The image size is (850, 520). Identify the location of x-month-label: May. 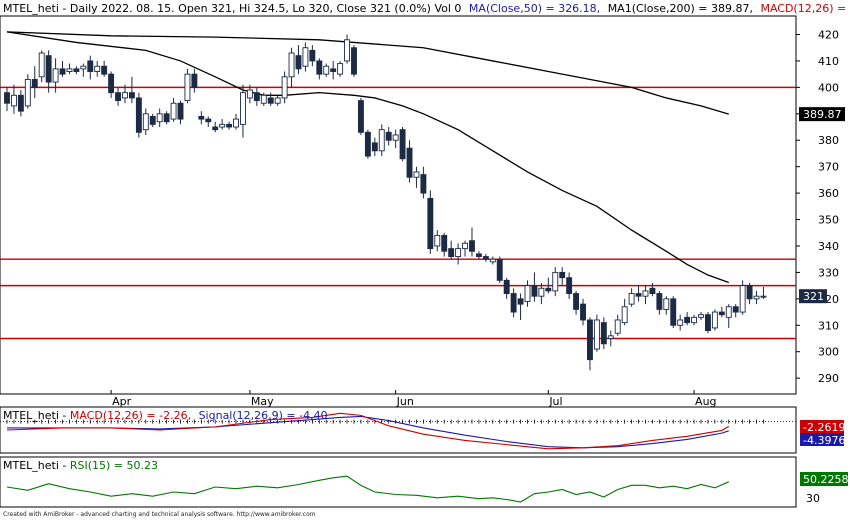
(262, 401).